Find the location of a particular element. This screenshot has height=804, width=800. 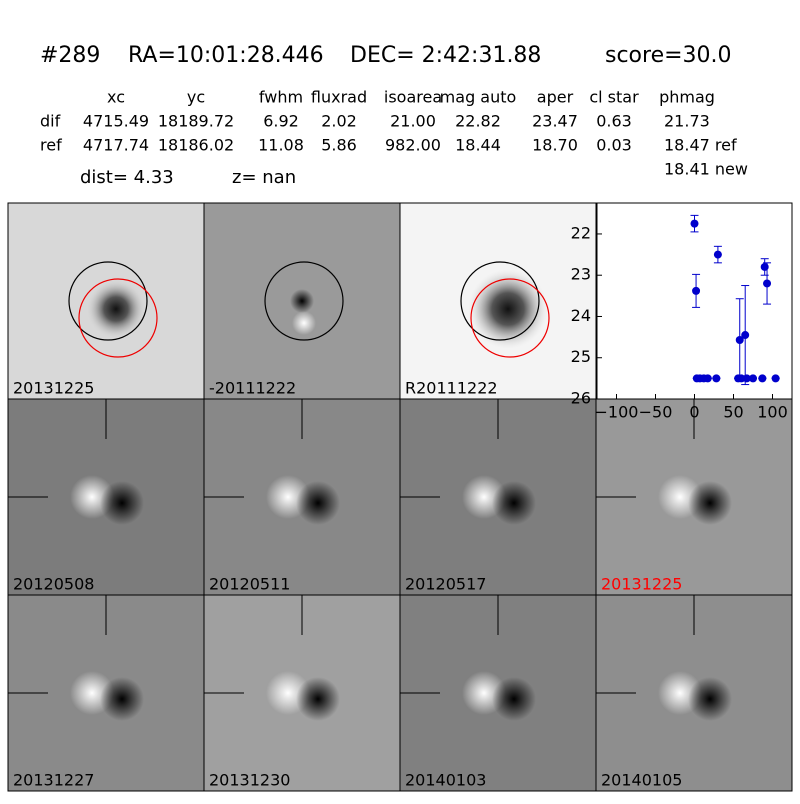

cell: 21.73 is located at coordinates (687, 121).